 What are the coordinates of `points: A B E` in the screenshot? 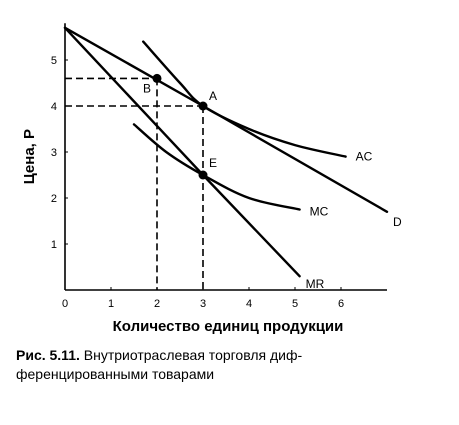 It's located at (180, 126).